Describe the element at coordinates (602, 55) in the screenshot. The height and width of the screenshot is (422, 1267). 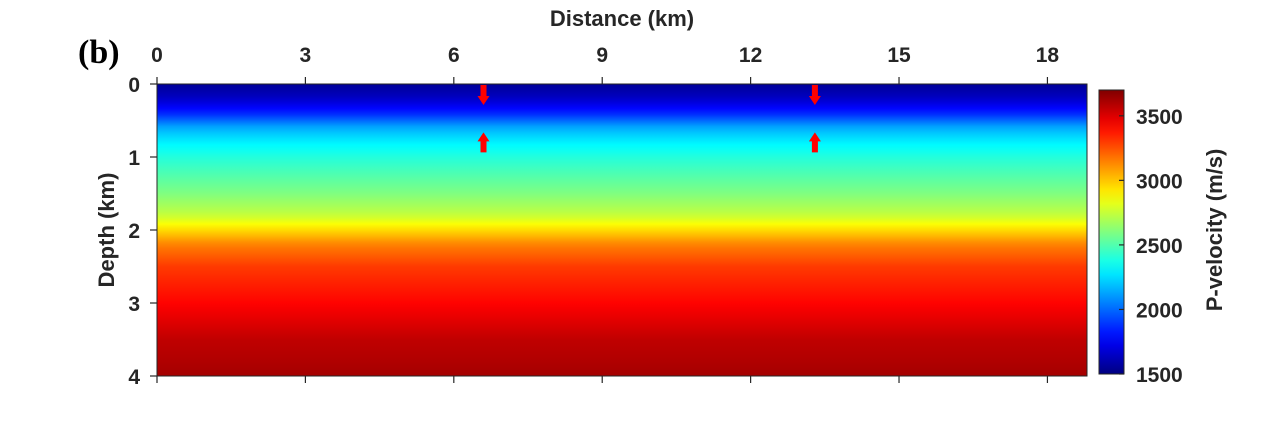
I see `x-tick-label: 9` at that location.